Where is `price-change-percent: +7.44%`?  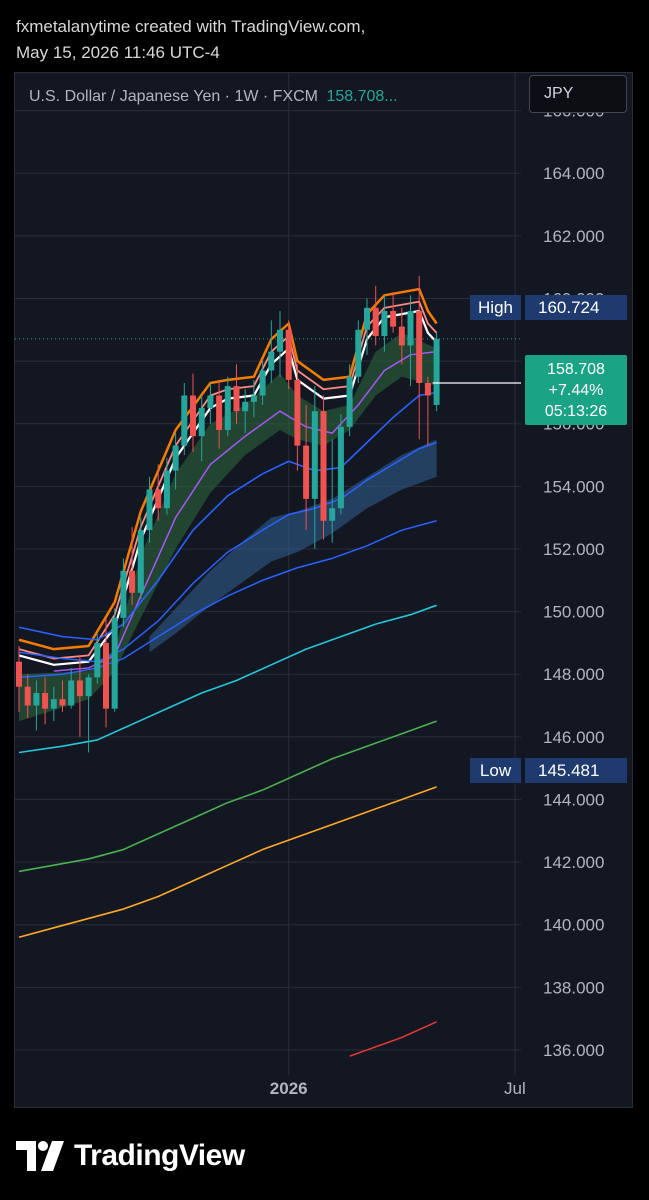 price-change-percent: +7.44% is located at coordinates (576, 390).